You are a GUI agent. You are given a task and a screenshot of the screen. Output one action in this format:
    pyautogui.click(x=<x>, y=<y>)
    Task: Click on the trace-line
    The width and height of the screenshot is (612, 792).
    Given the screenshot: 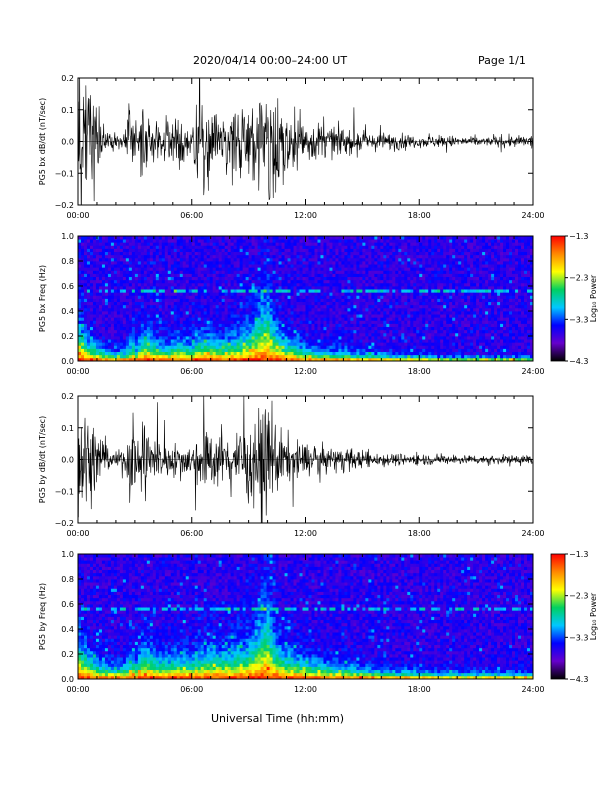 What is the action you would take?
    pyautogui.click(x=305, y=141)
    